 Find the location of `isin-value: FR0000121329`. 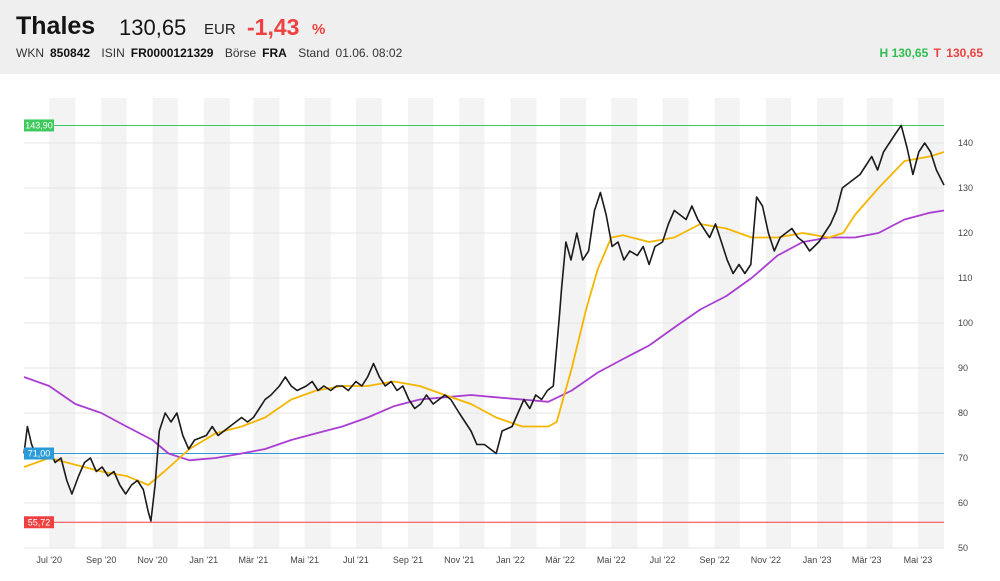

isin-value: FR0000121329 is located at coordinates (172, 53).